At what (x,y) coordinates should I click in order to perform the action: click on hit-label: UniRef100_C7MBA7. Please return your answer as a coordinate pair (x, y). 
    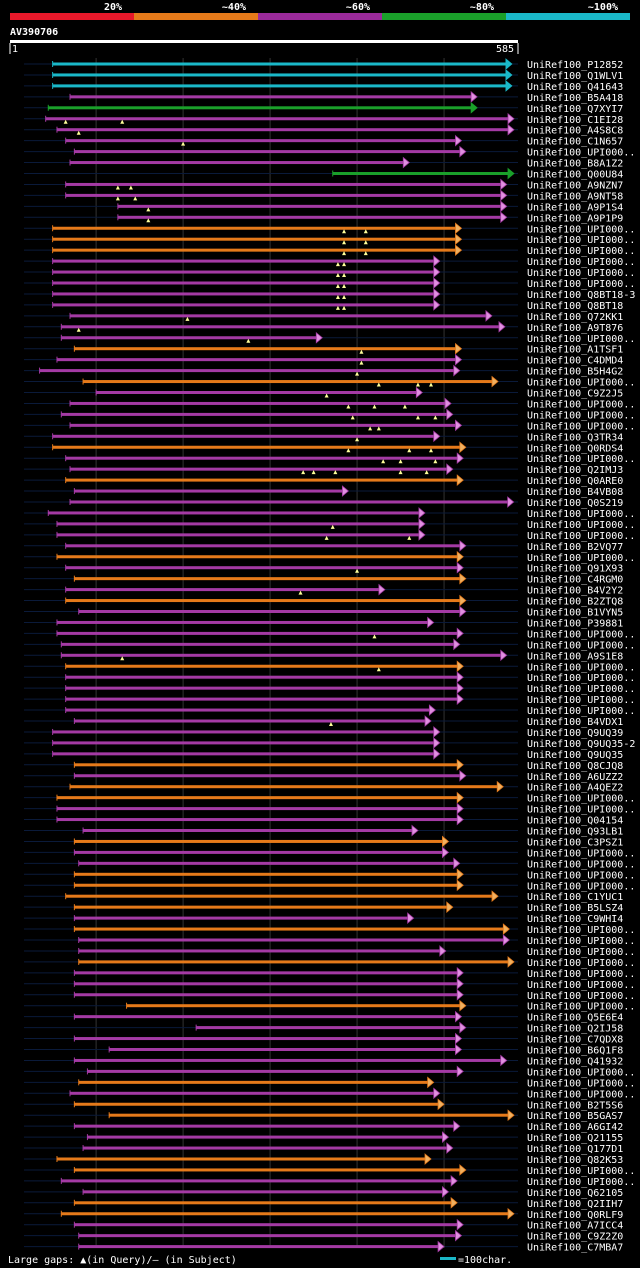
    Looking at the image, I should click on (575, 1248).